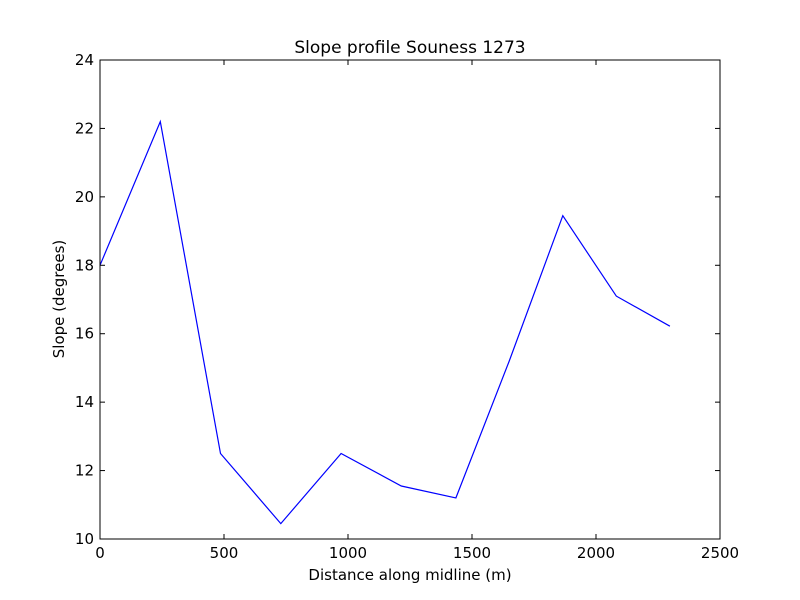 The width and height of the screenshot is (800, 600). I want to click on y-tick-label: 20, so click(84, 197).